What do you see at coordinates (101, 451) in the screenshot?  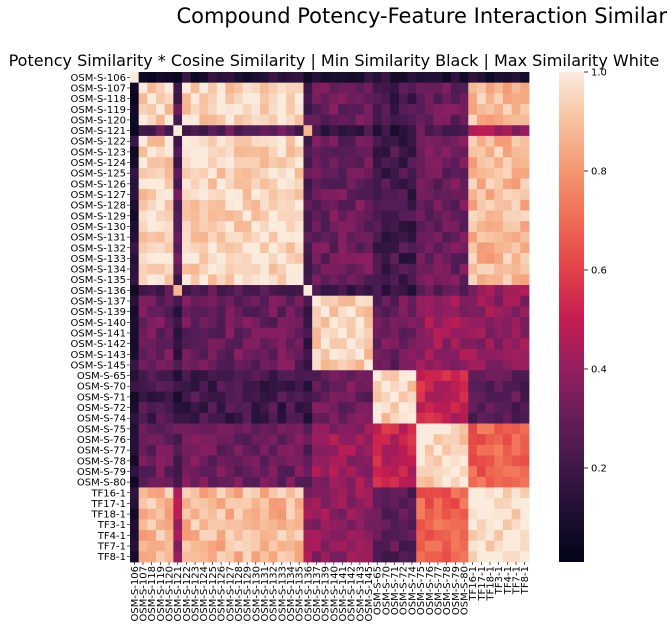 I see `y-tick-label: OSM-S-77` at bounding box center [101, 451].